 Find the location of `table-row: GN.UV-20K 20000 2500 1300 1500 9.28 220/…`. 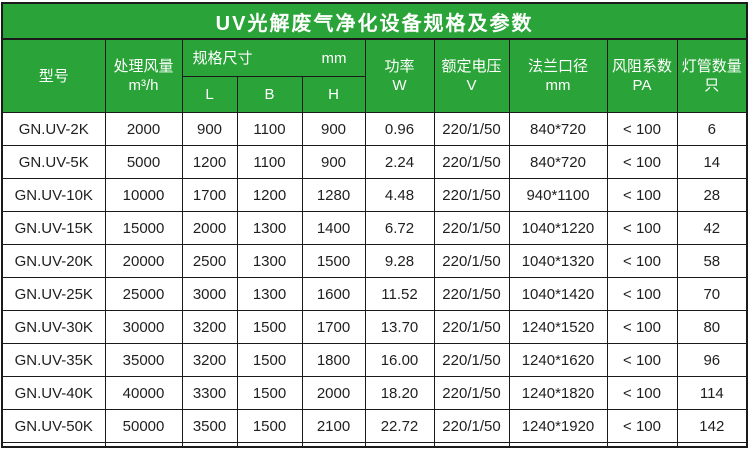

table-row: GN.UV-20K 20000 2500 1300 1500 9.28 220/… is located at coordinates (374, 261).